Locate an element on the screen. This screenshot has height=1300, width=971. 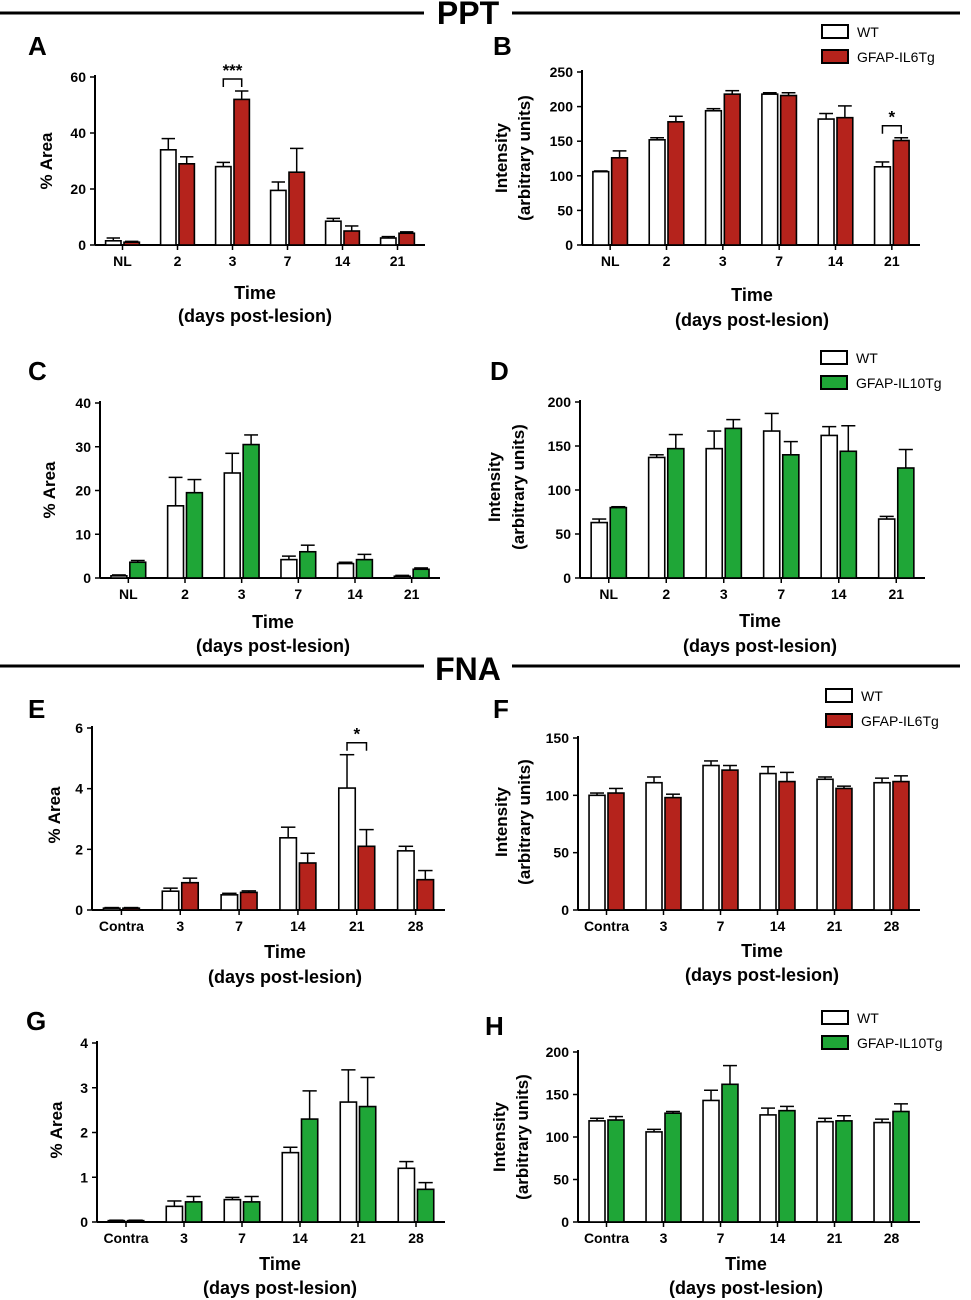
y-tick-label: 10 is located at coordinates (83, 534).